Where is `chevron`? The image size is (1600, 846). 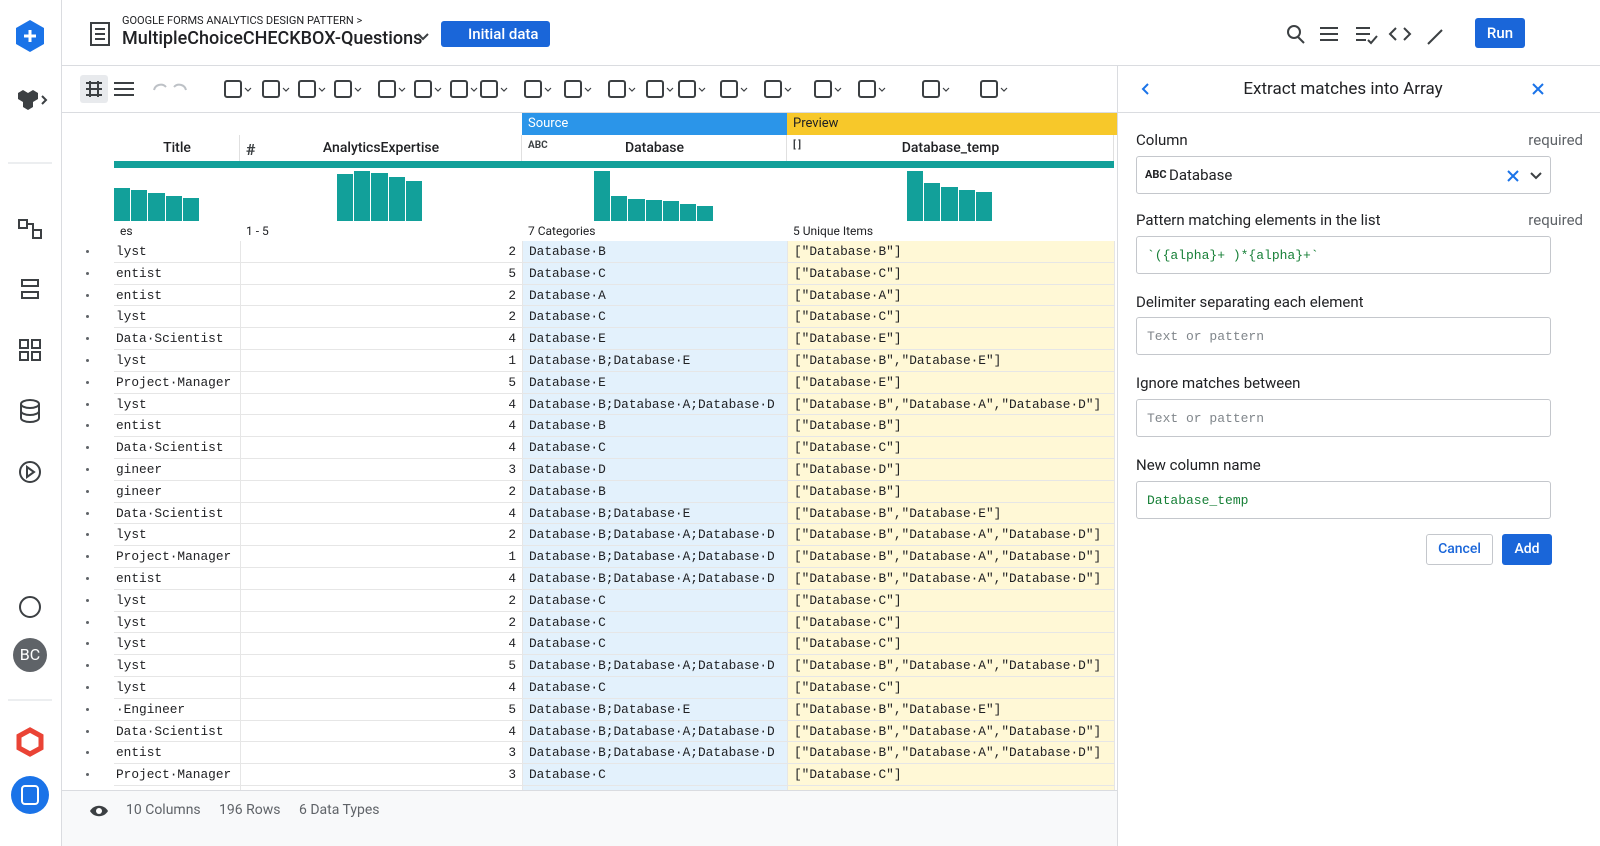 chevron is located at coordinates (423, 37).